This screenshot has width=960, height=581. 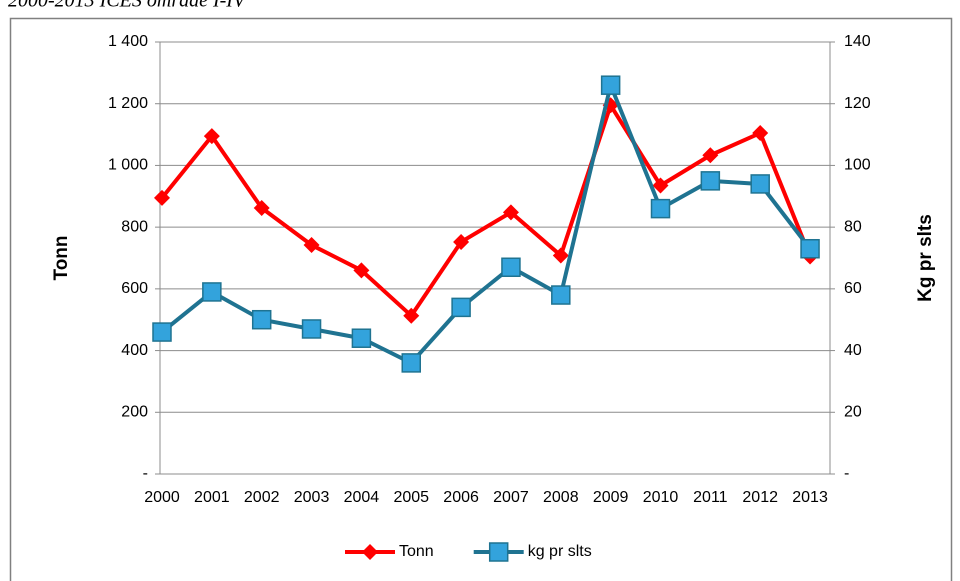 I want to click on x-tick-label: 2001, so click(x=212, y=497).